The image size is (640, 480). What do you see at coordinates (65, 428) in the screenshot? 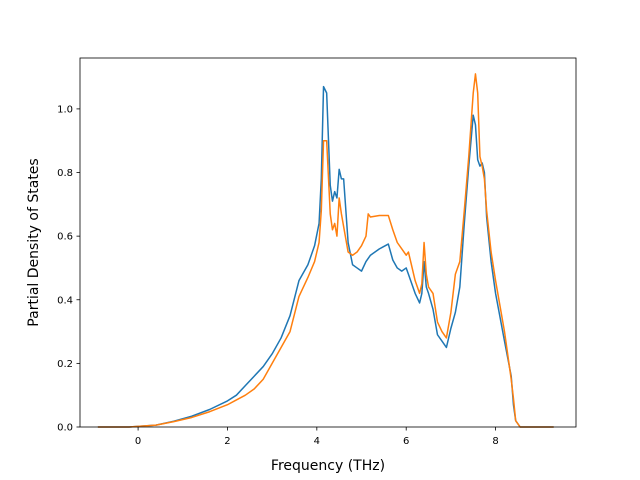
I see `y-tick-label: 0.0` at bounding box center [65, 428].